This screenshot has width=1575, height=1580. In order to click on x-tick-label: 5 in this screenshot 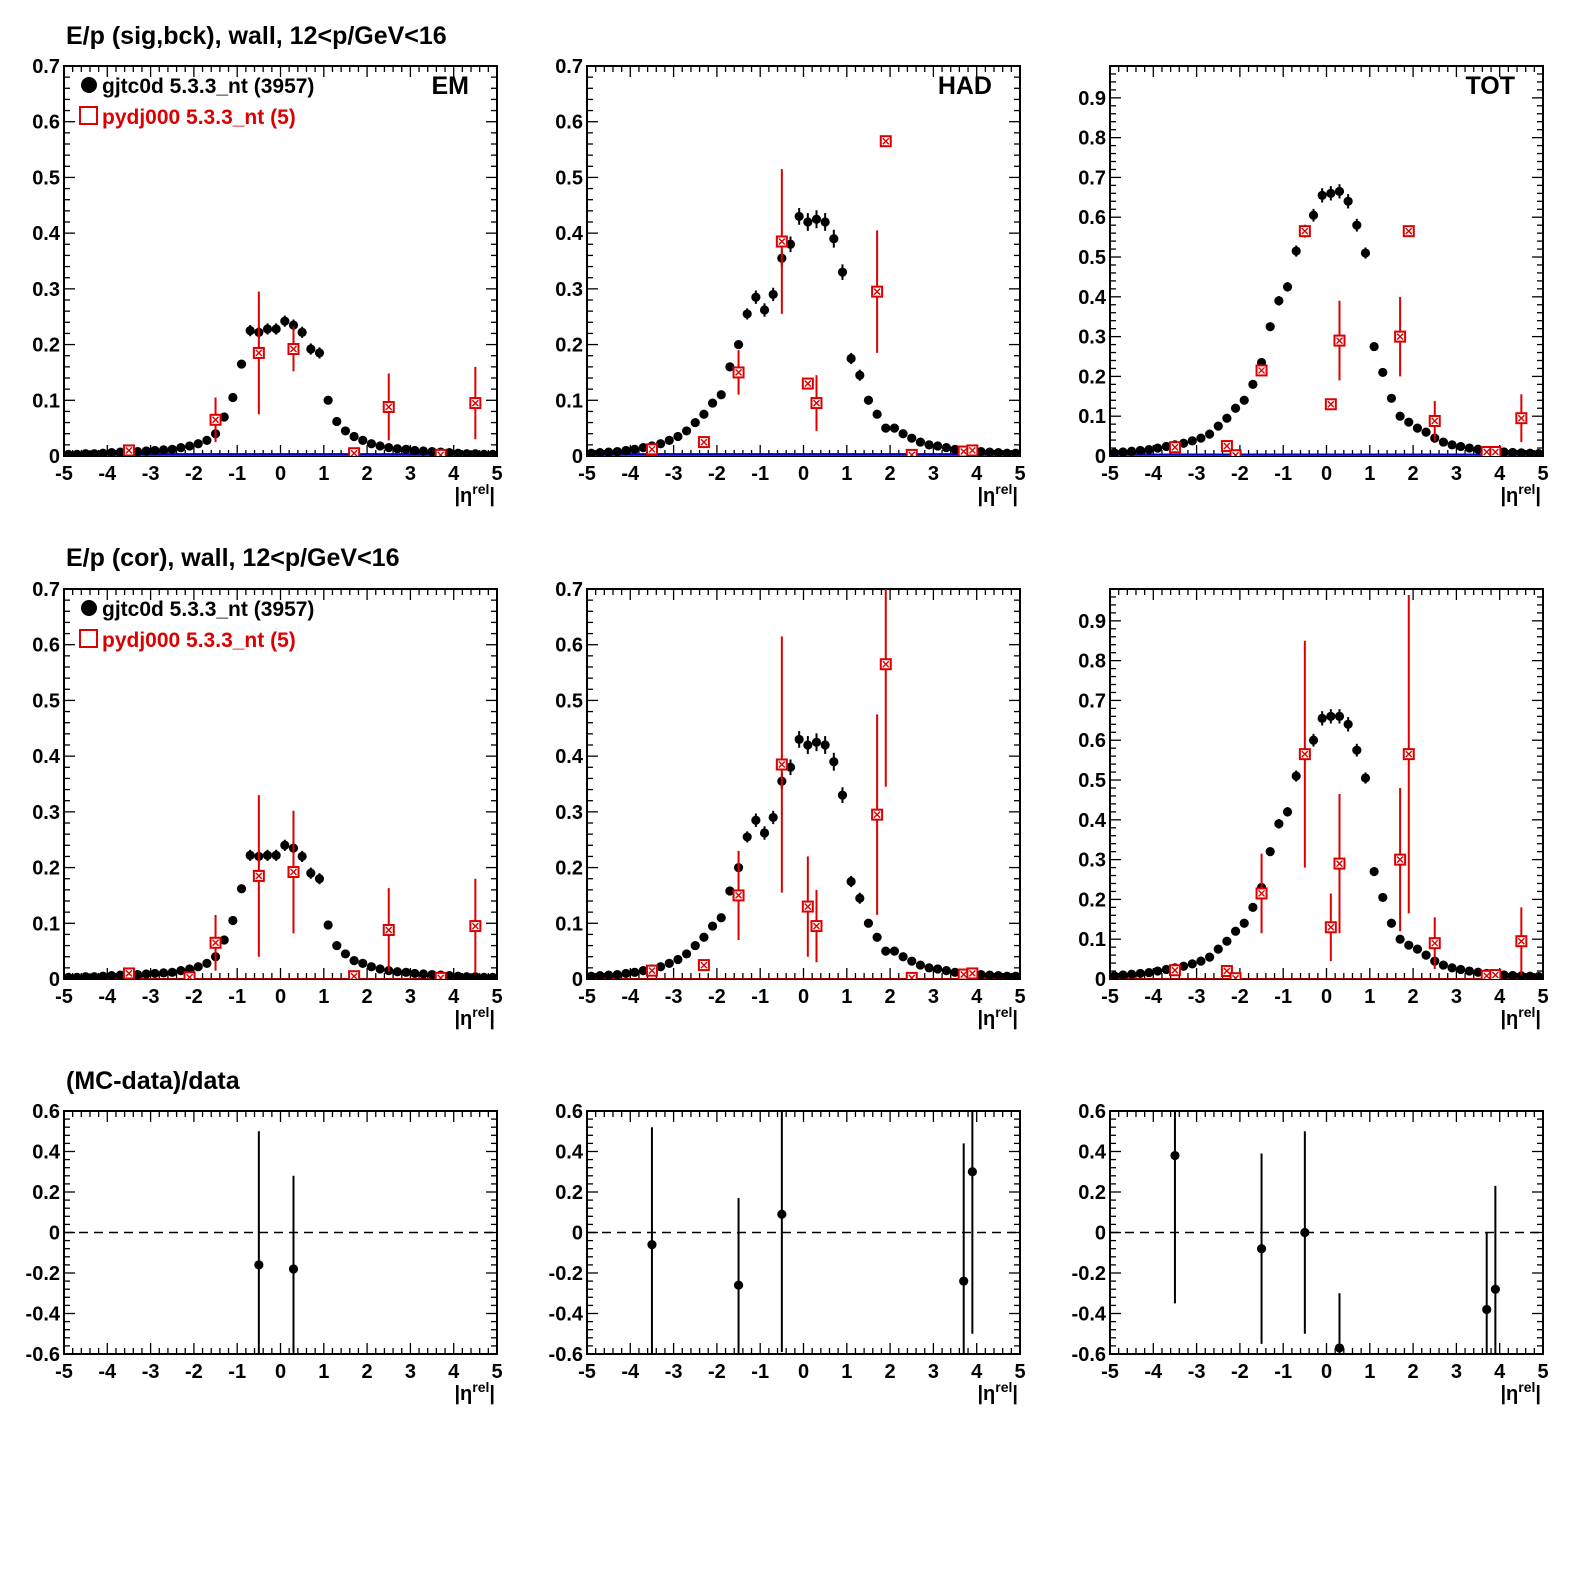, I will do `click(1019, 1372)`.